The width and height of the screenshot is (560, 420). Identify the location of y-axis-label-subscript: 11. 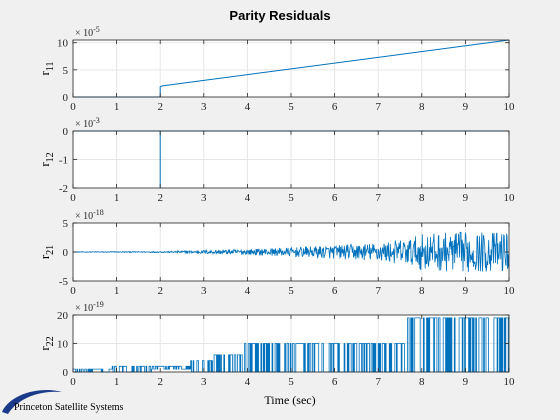
(50, 67).